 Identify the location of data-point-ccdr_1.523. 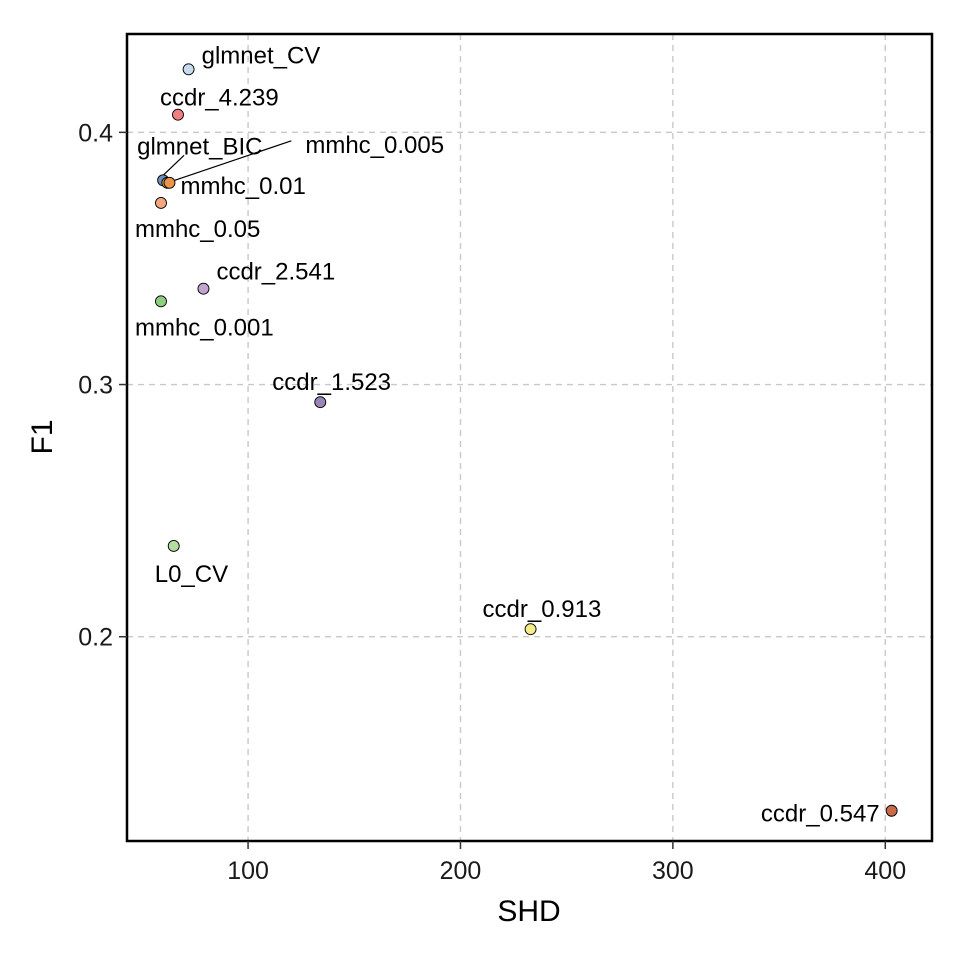
(320, 402).